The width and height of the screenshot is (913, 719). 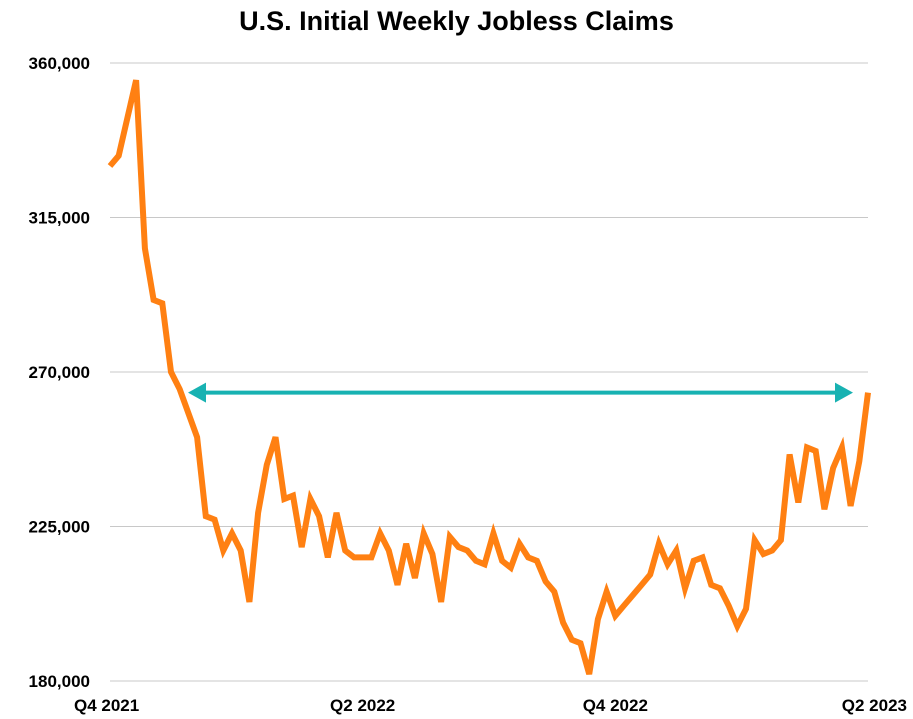 I want to click on chart-title: U.S. Initial Weekly Jobless Claims, so click(x=456, y=21).